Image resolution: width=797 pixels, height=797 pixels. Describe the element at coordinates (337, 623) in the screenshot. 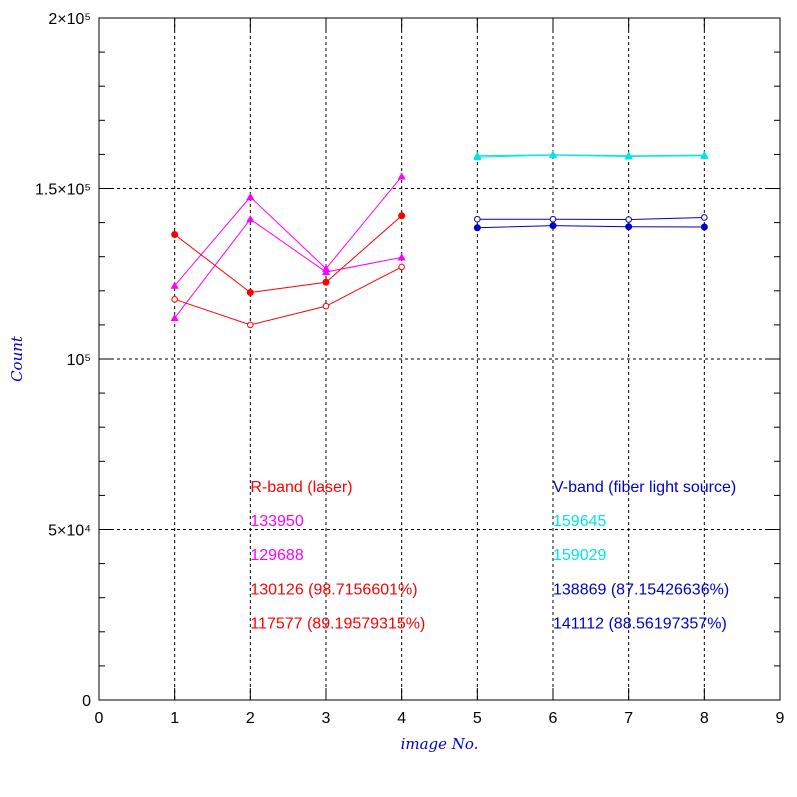

I see `annotation-text: 117577 (89.19579315%)` at that location.